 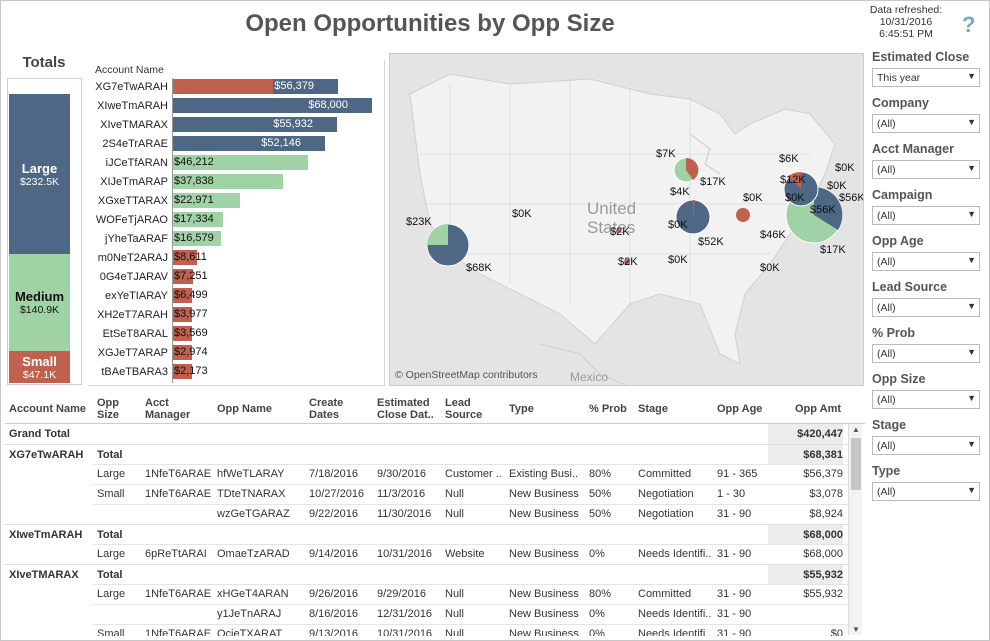 I want to click on account-bar-row: XG7eTwARAH $56,379, so click(x=235, y=87).